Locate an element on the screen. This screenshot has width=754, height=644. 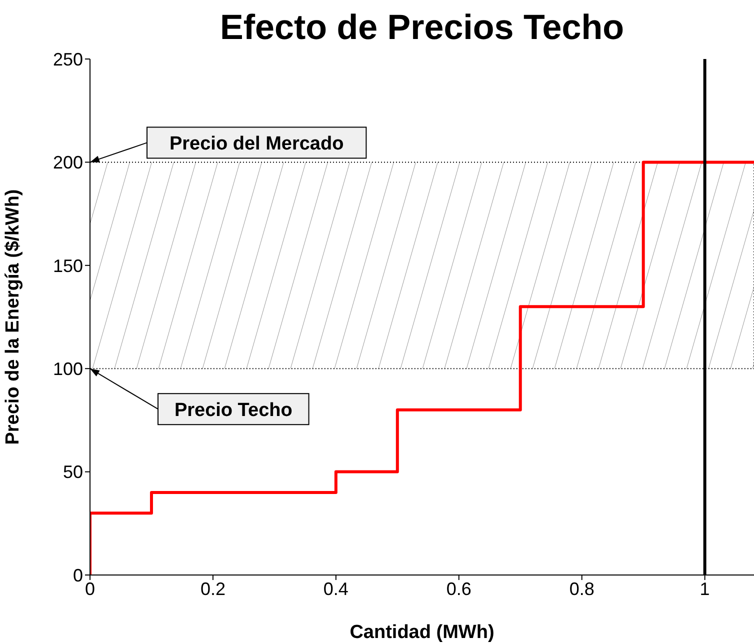
x-tick-label: 0.8 is located at coordinates (581, 588).